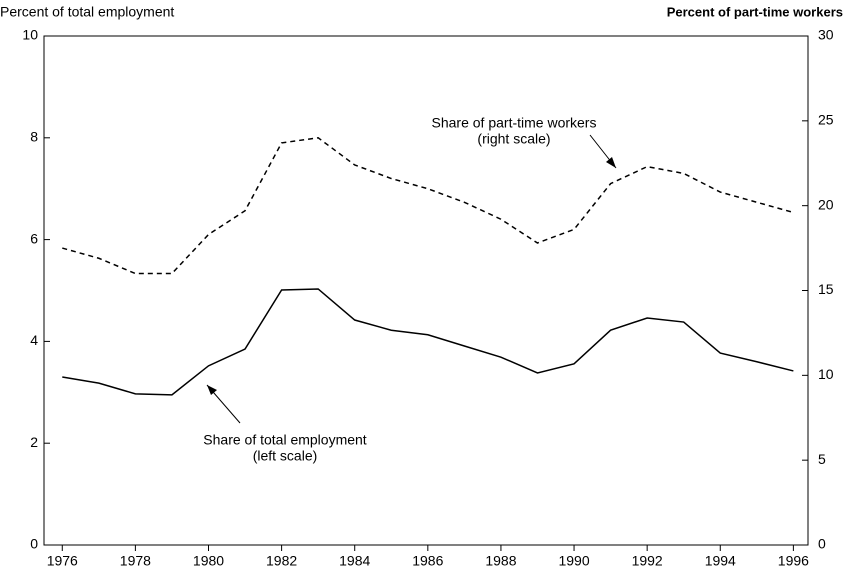 The height and width of the screenshot is (573, 844). Describe the element at coordinates (513, 139) in the screenshot. I see `annotation: (right scale)` at that location.